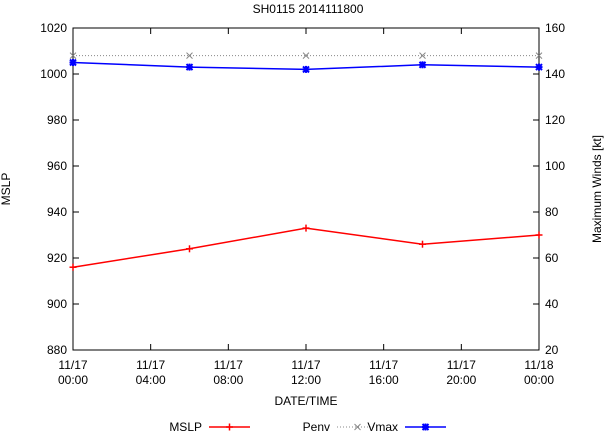 This screenshot has height=432, width=606. I want to click on x-axis-label: DATE/TIME, so click(305, 401).